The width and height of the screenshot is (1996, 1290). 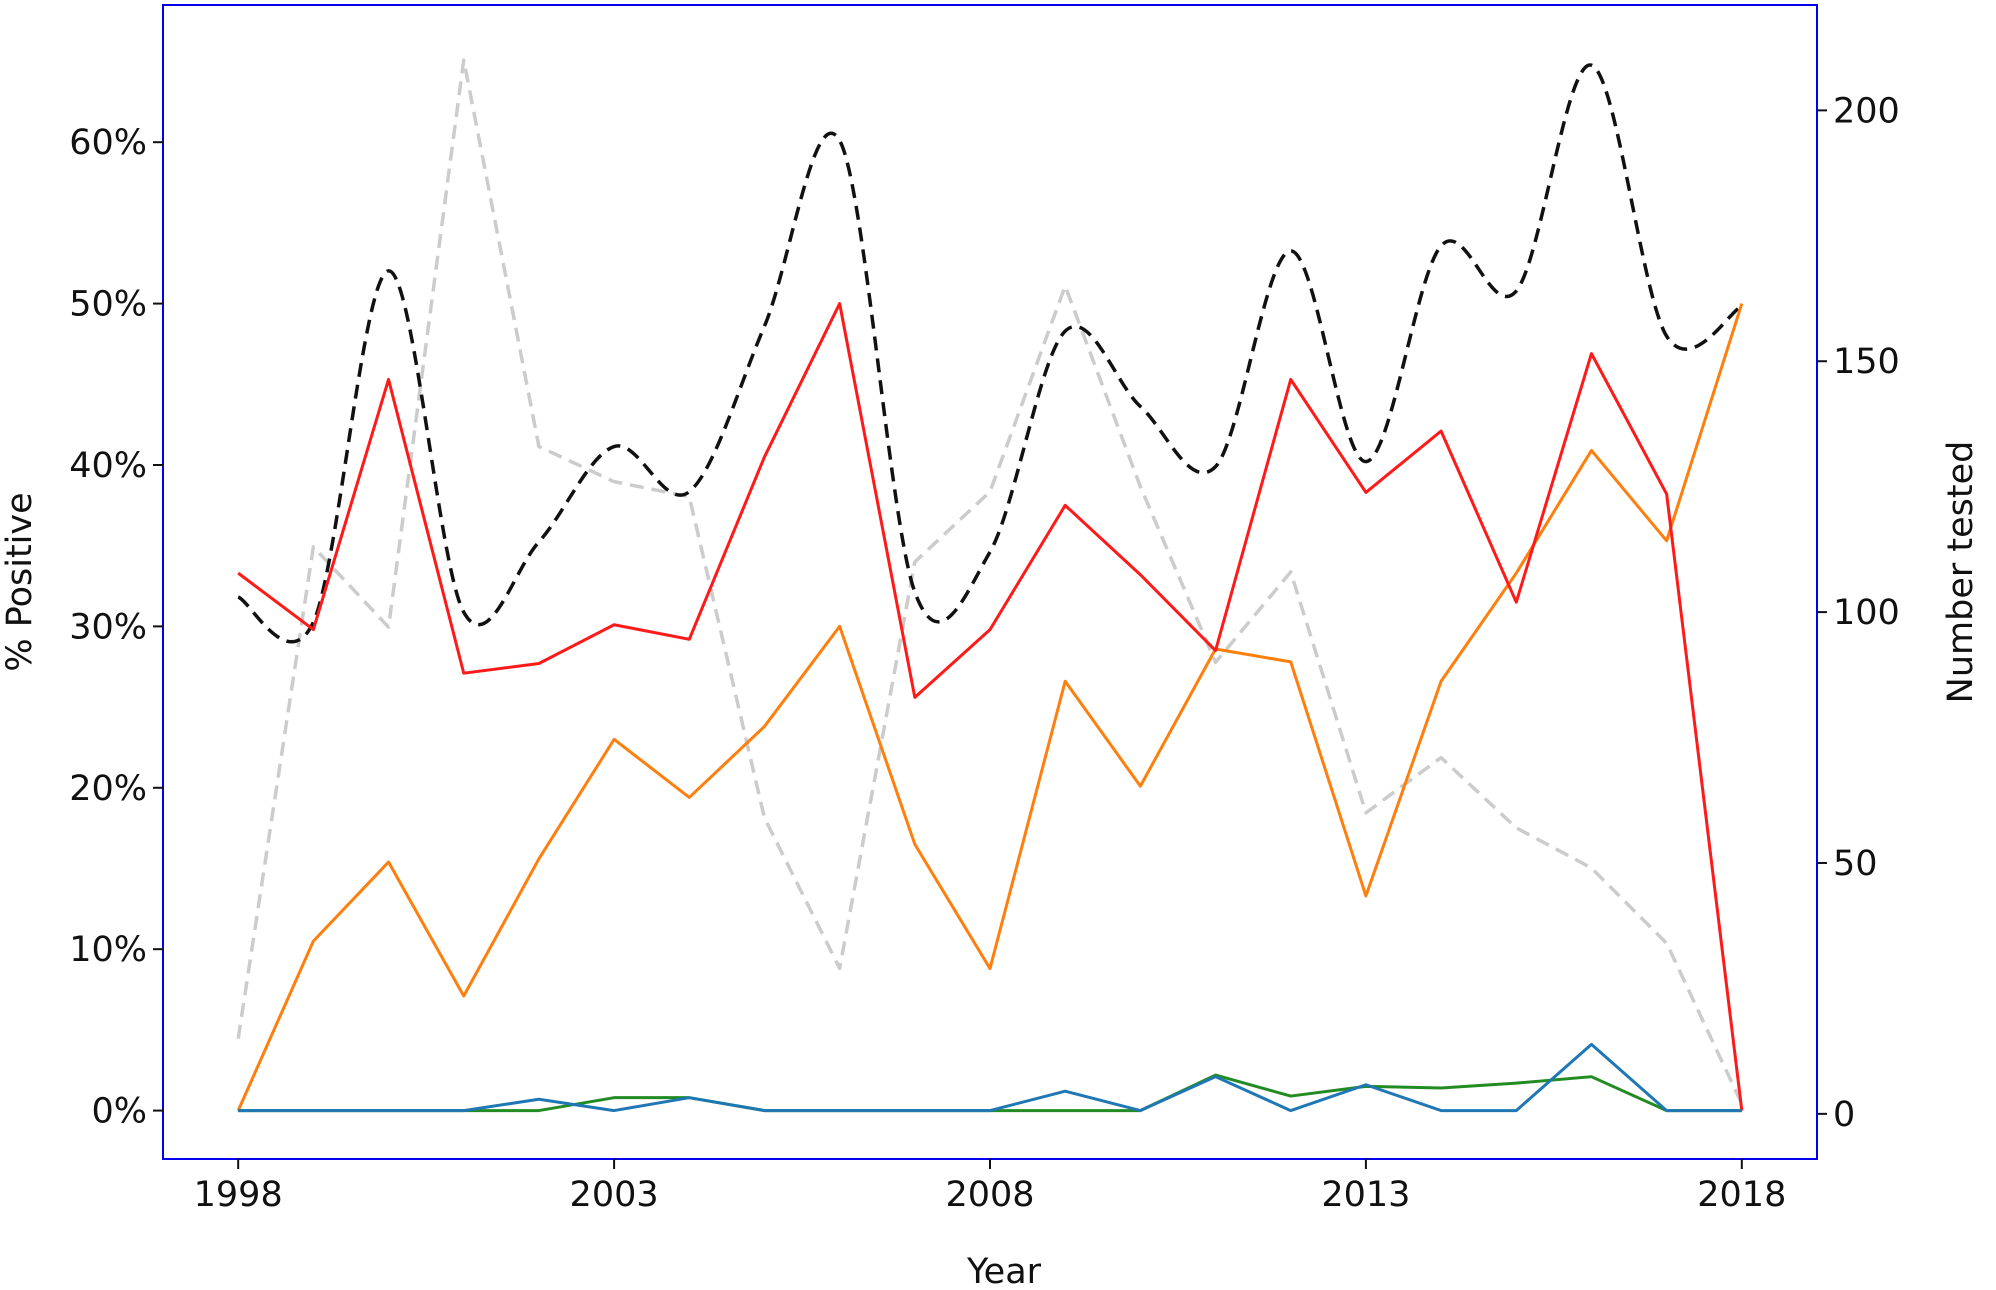 I want to click on left-y-tick-label-2: 20%, so click(x=108, y=789).